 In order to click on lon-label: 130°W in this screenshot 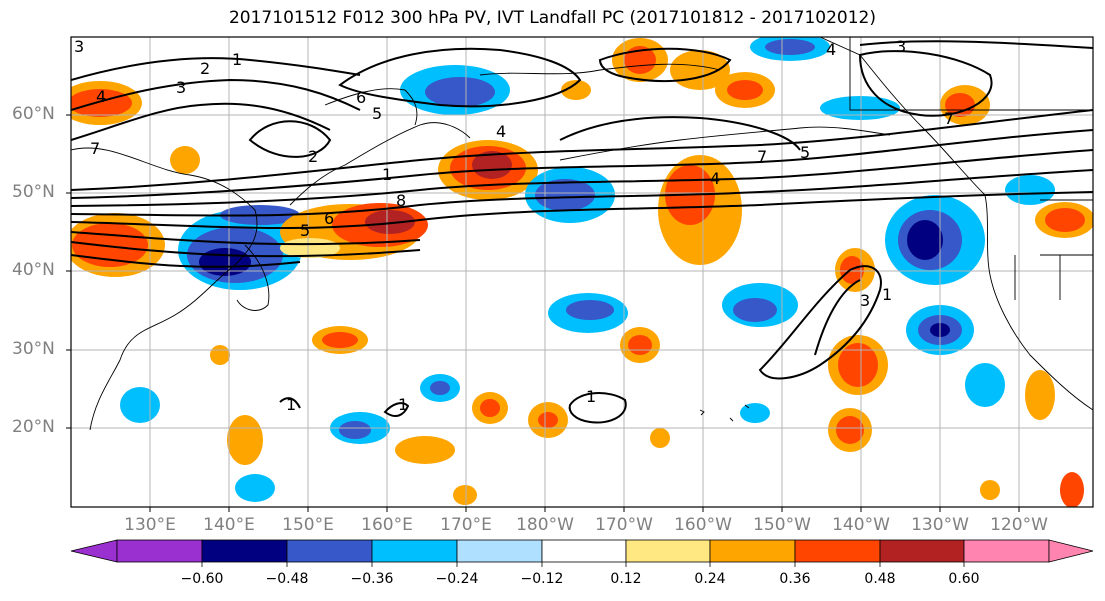, I will do `click(940, 525)`.